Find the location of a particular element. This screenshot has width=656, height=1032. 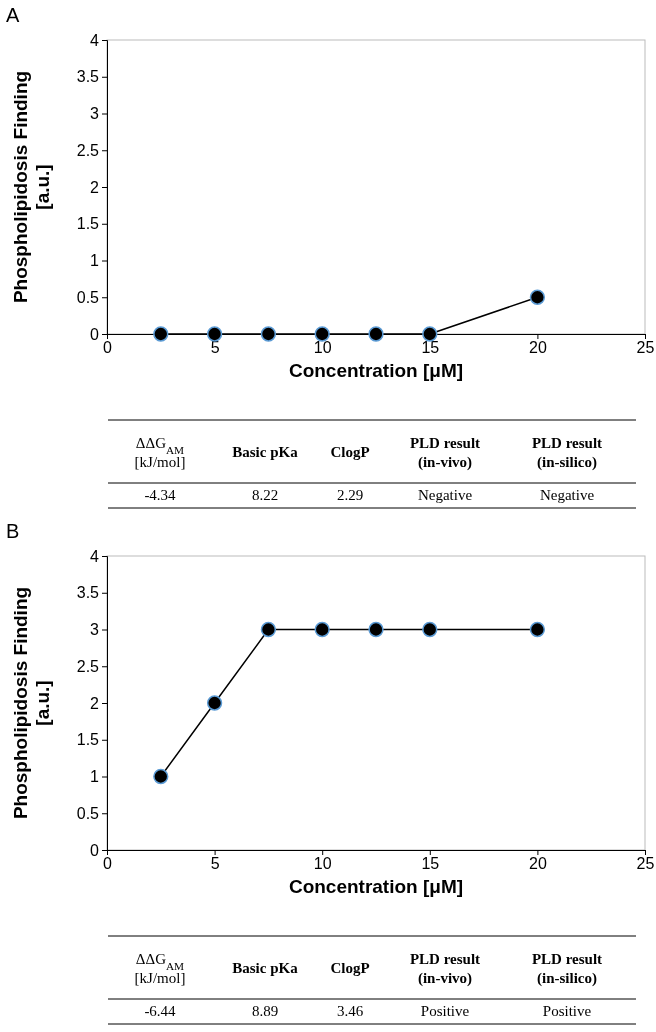

text: 8.22 is located at coordinates (265, 495).